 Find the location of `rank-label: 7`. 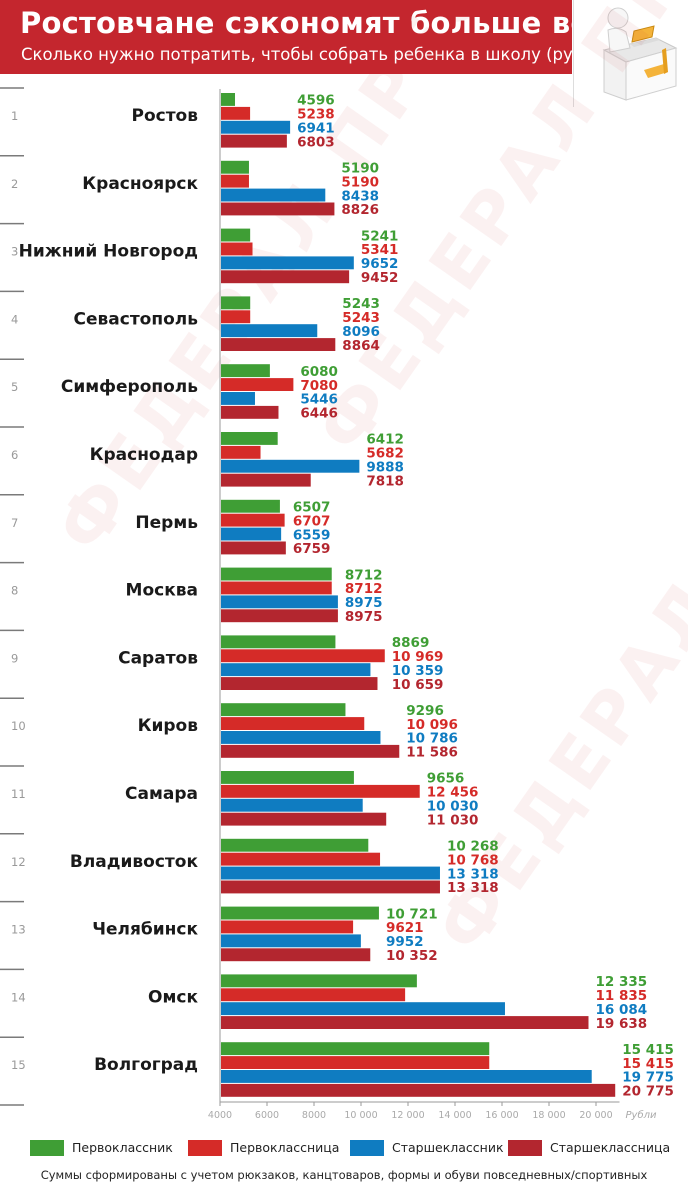

rank-label: 7 is located at coordinates (14, 523).